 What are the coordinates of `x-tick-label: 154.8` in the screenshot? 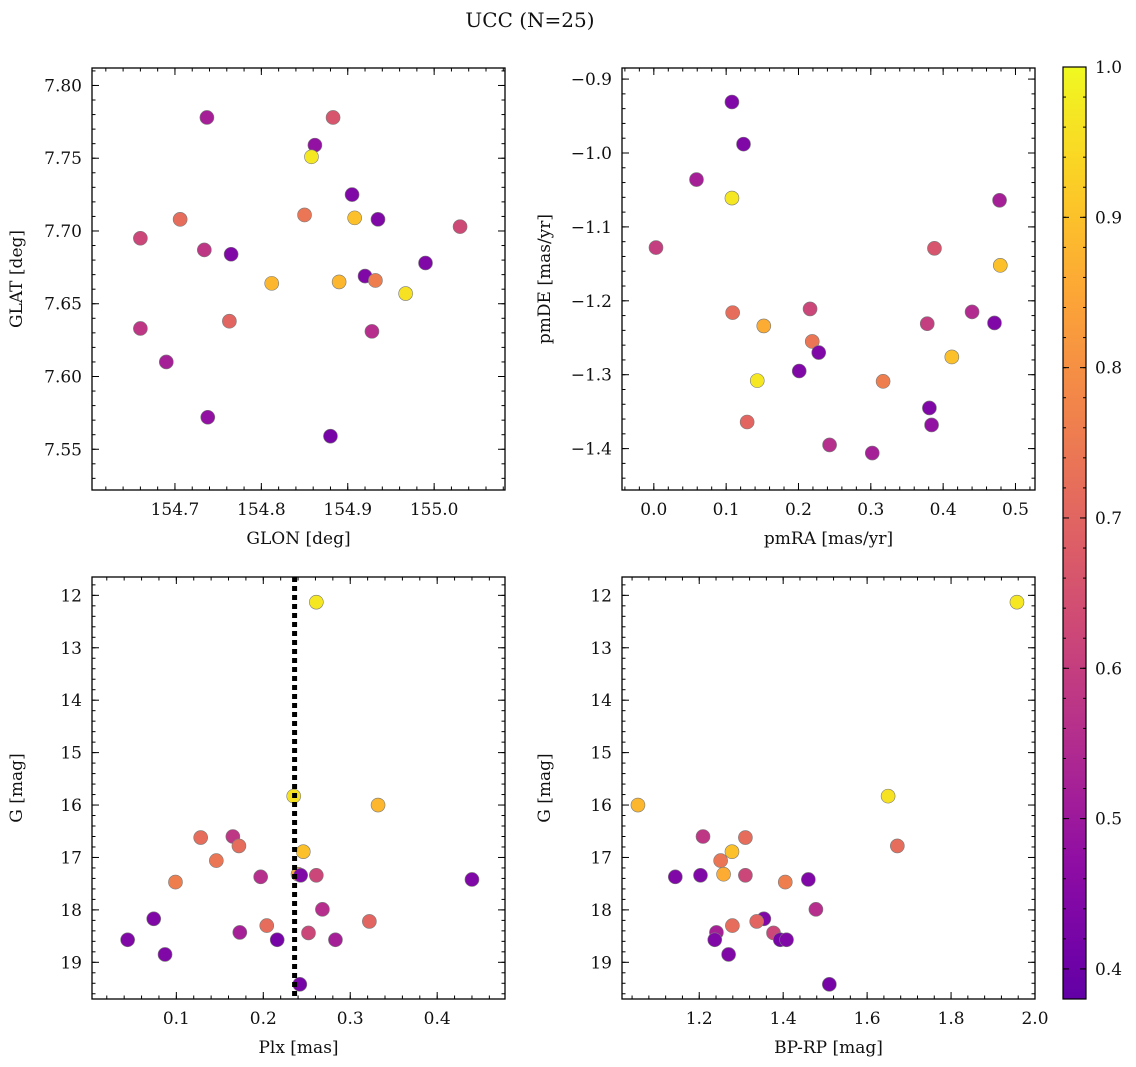 It's located at (261, 510).